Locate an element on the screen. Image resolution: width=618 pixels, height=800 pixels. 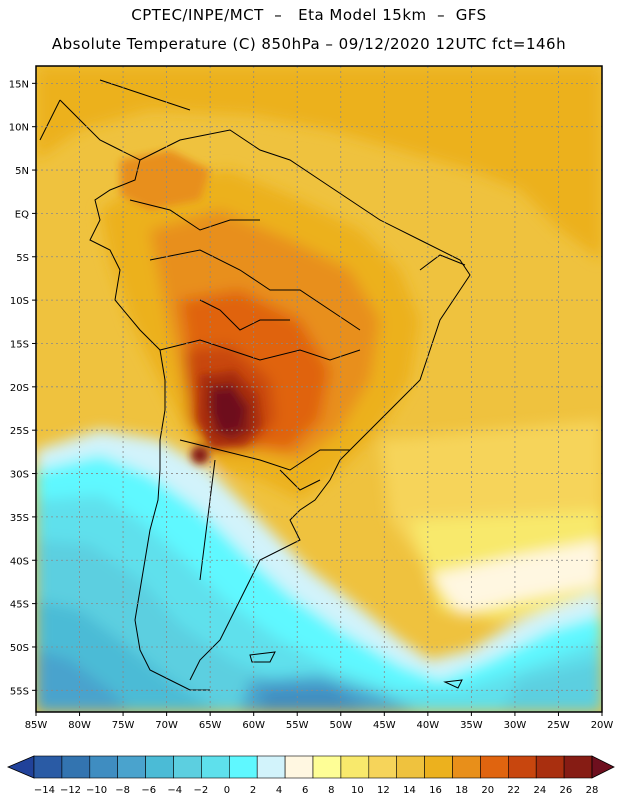
lon-label: 50W is located at coordinates (340, 725).